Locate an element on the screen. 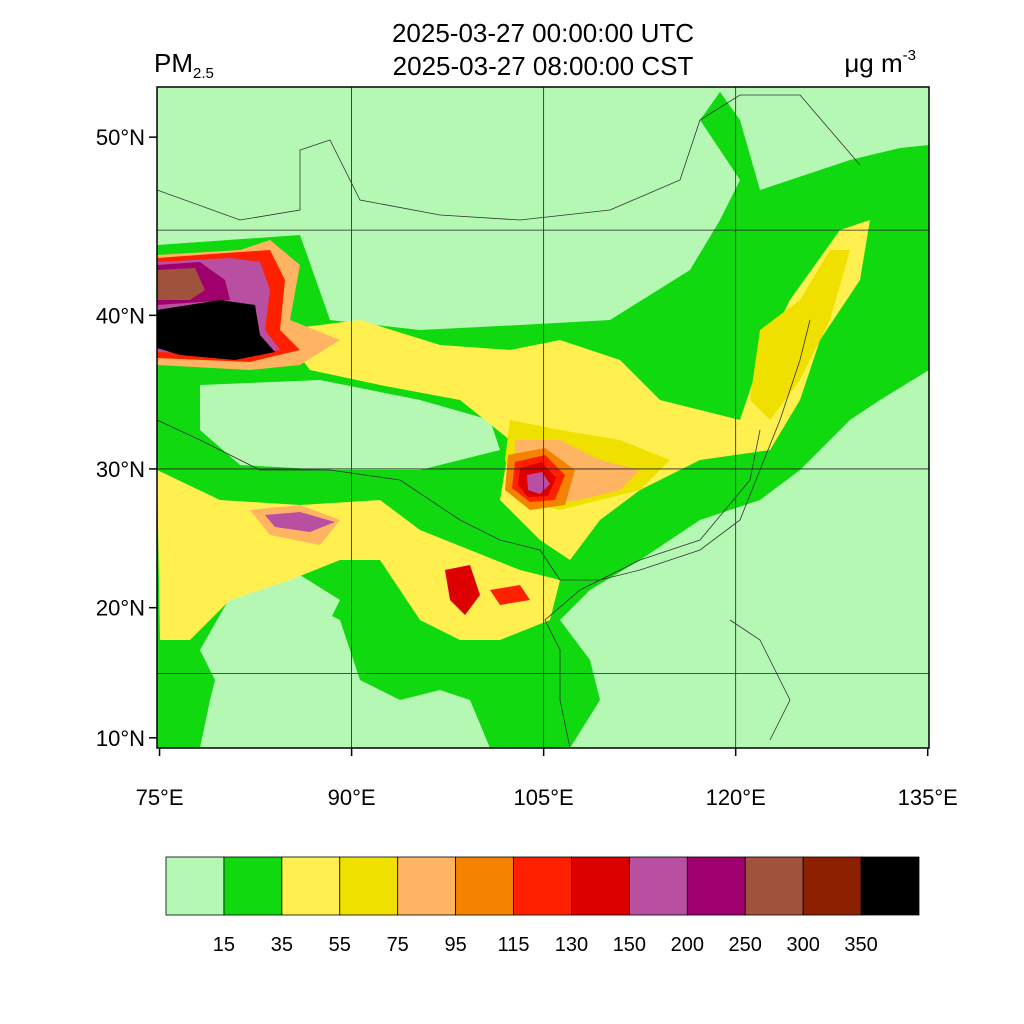  units-text: μg m is located at coordinates (873, 63).